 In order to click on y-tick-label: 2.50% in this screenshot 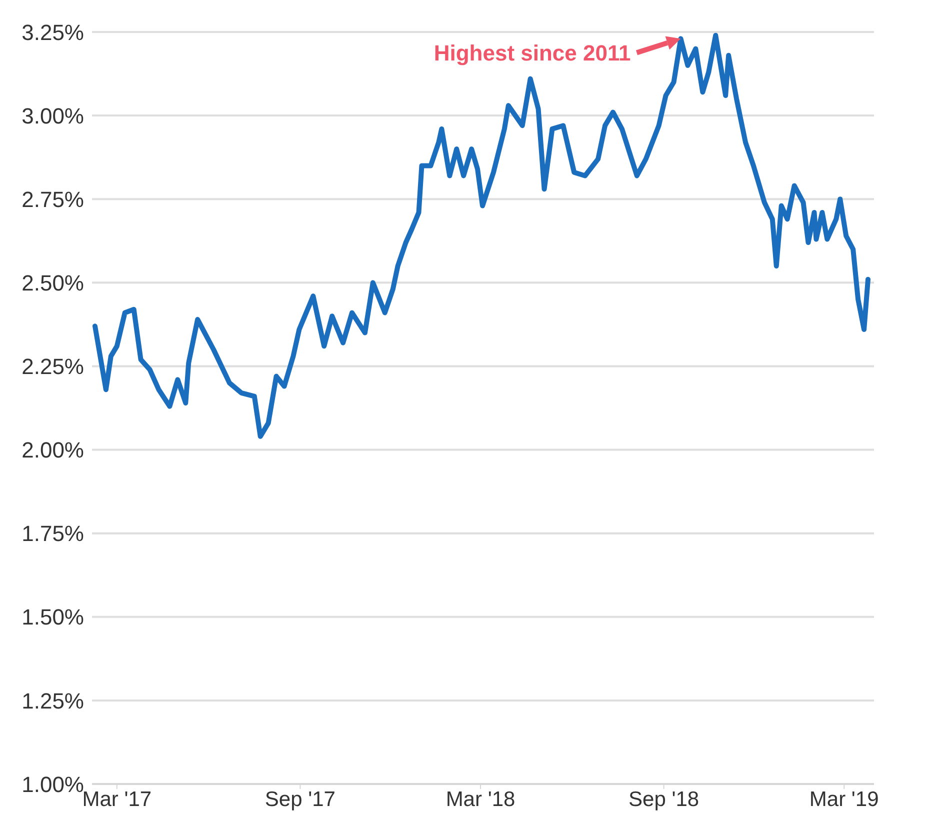, I will do `click(53, 283)`.